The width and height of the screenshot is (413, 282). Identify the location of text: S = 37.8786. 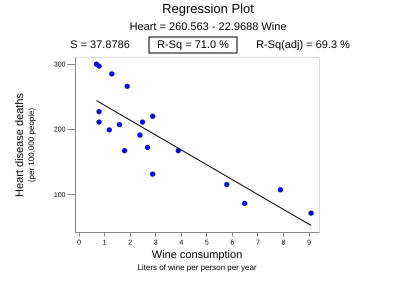
(100, 45).